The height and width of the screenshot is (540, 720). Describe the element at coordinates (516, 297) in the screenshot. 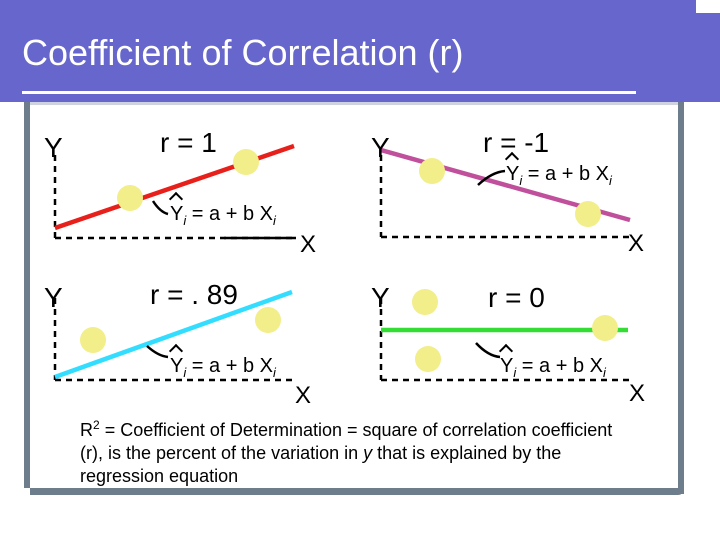

I see `r-value-label: r = 0` at that location.